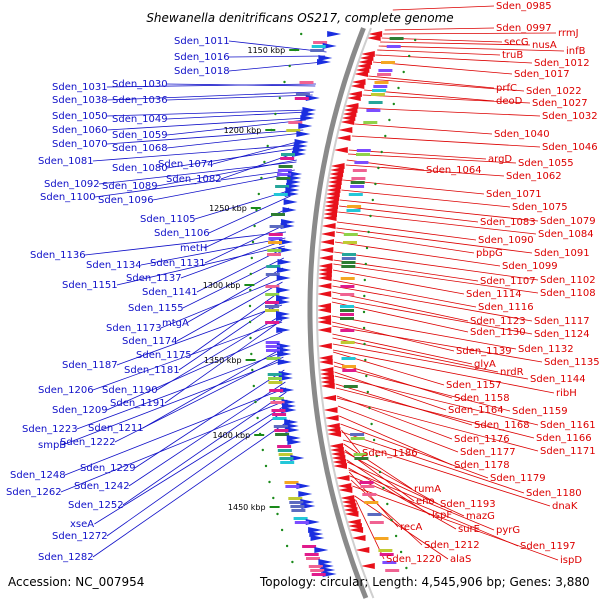 This screenshot has height=600, width=600. I want to click on right-gene-label: pyrG, so click(508, 530).